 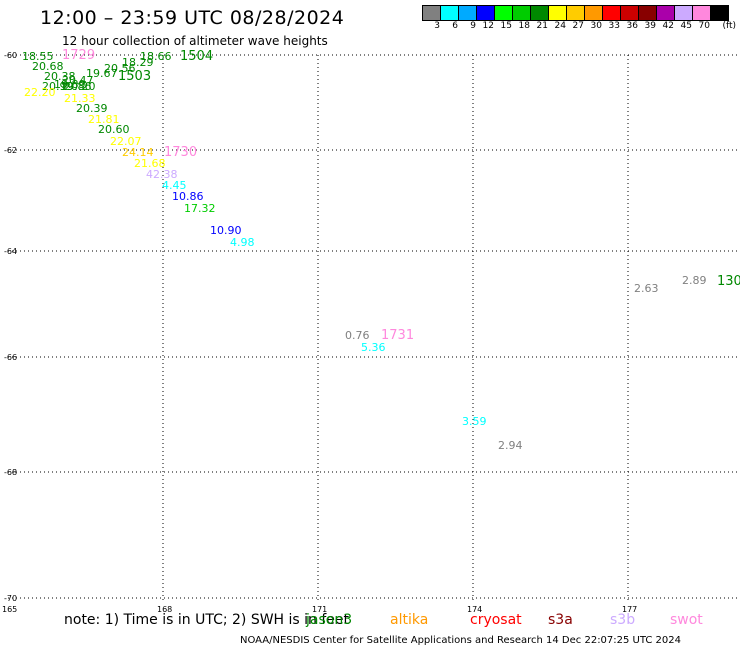 What do you see at coordinates (629, 609) in the screenshot?
I see `longitude-label: 177` at bounding box center [629, 609].